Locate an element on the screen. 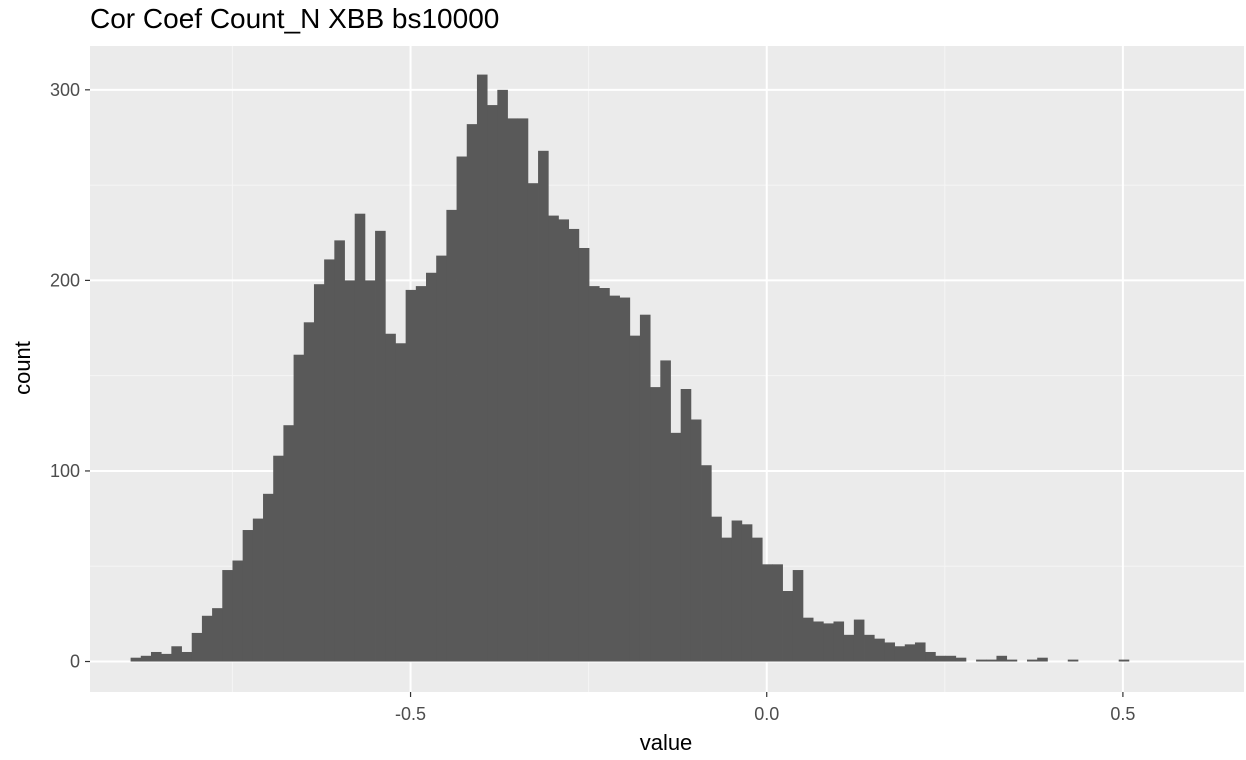 The image size is (1246, 760). x-axis: -0.5 0.0 0.5 is located at coordinates (765, 708).